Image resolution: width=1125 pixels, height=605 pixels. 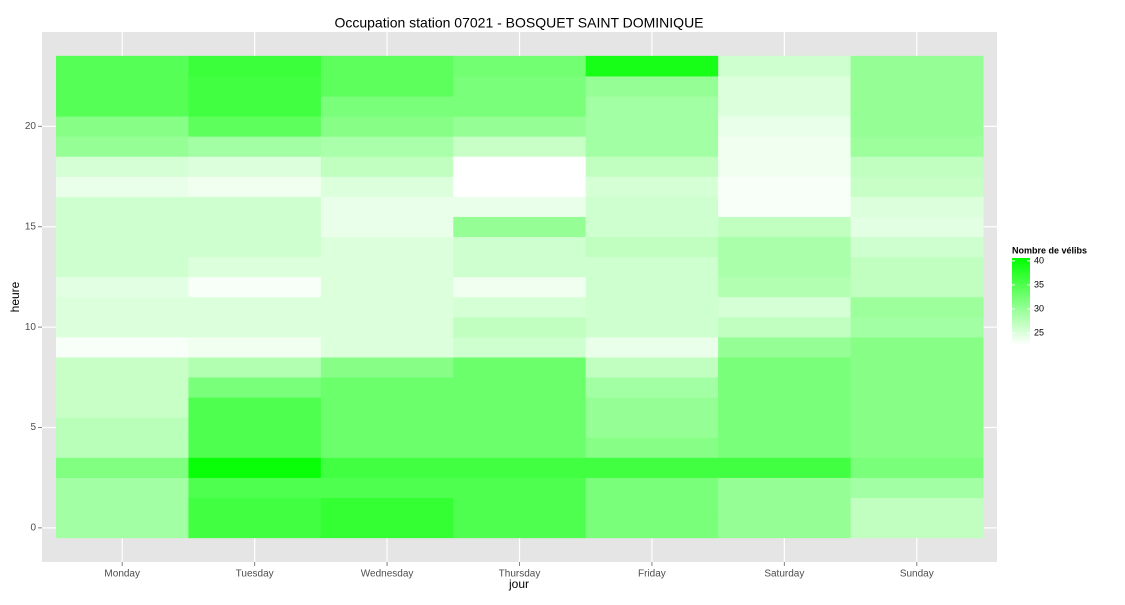 I want to click on x-tick-label: Sunday, so click(x=917, y=574).